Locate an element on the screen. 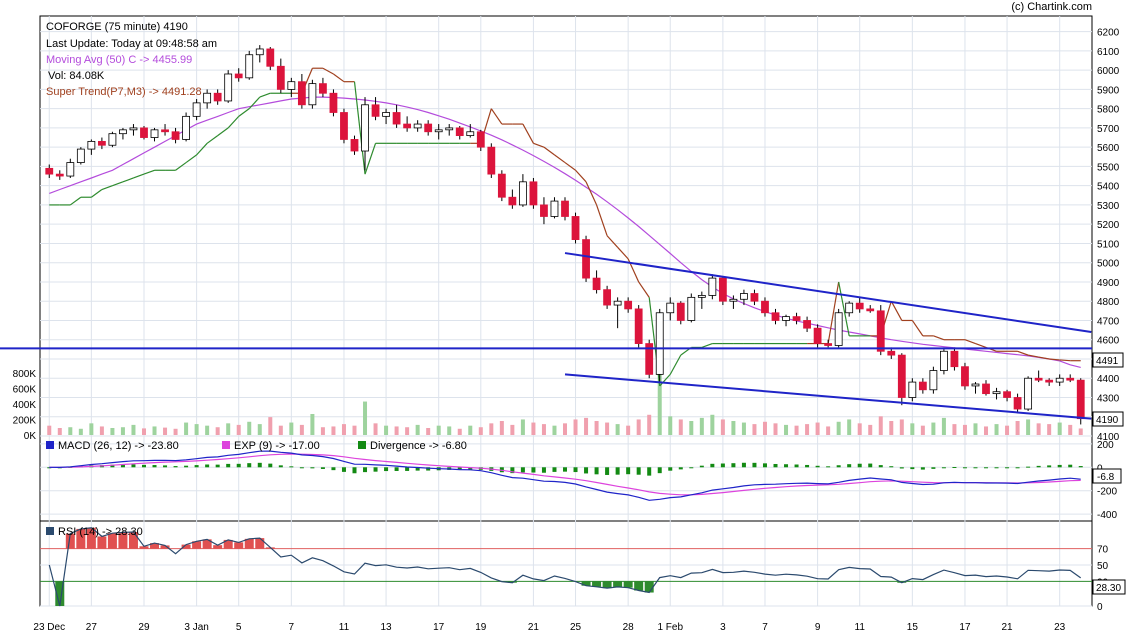 The width and height of the screenshot is (1127, 637). macd-legend: MACD (26, 12) -> -23.80 is located at coordinates (118, 446).